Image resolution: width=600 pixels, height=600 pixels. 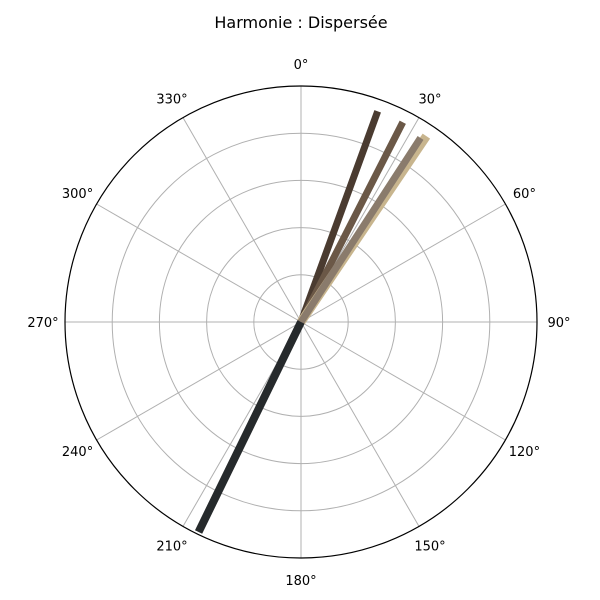 I want to click on angle-label-120: 120°, so click(x=524, y=452).